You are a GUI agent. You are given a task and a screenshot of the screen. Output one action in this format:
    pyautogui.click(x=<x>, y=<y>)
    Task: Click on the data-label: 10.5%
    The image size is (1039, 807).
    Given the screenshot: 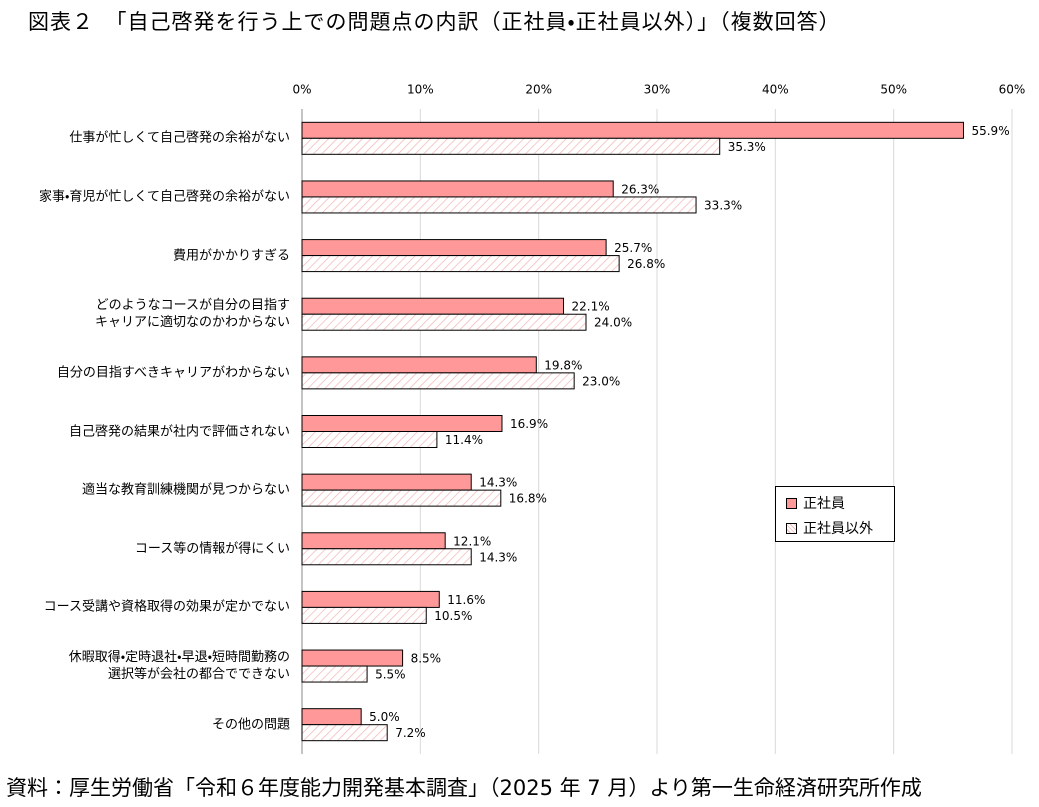 What is the action you would take?
    pyautogui.click(x=453, y=616)
    